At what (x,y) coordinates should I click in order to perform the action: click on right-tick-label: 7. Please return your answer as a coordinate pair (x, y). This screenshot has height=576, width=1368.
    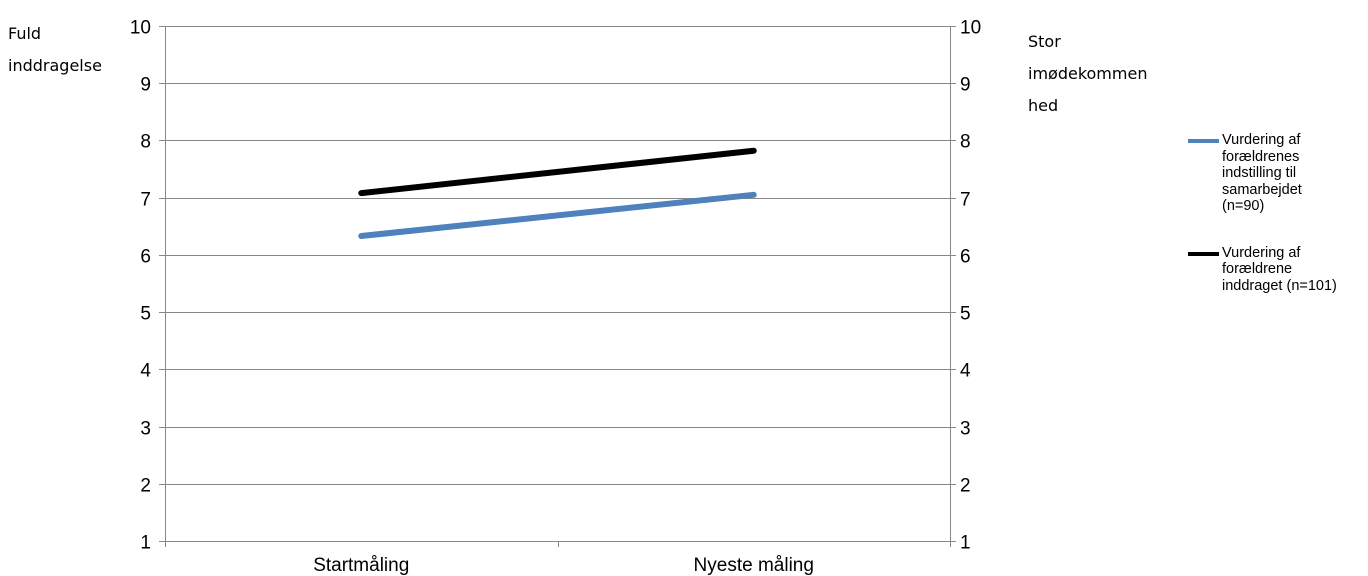
    Looking at the image, I should click on (965, 200).